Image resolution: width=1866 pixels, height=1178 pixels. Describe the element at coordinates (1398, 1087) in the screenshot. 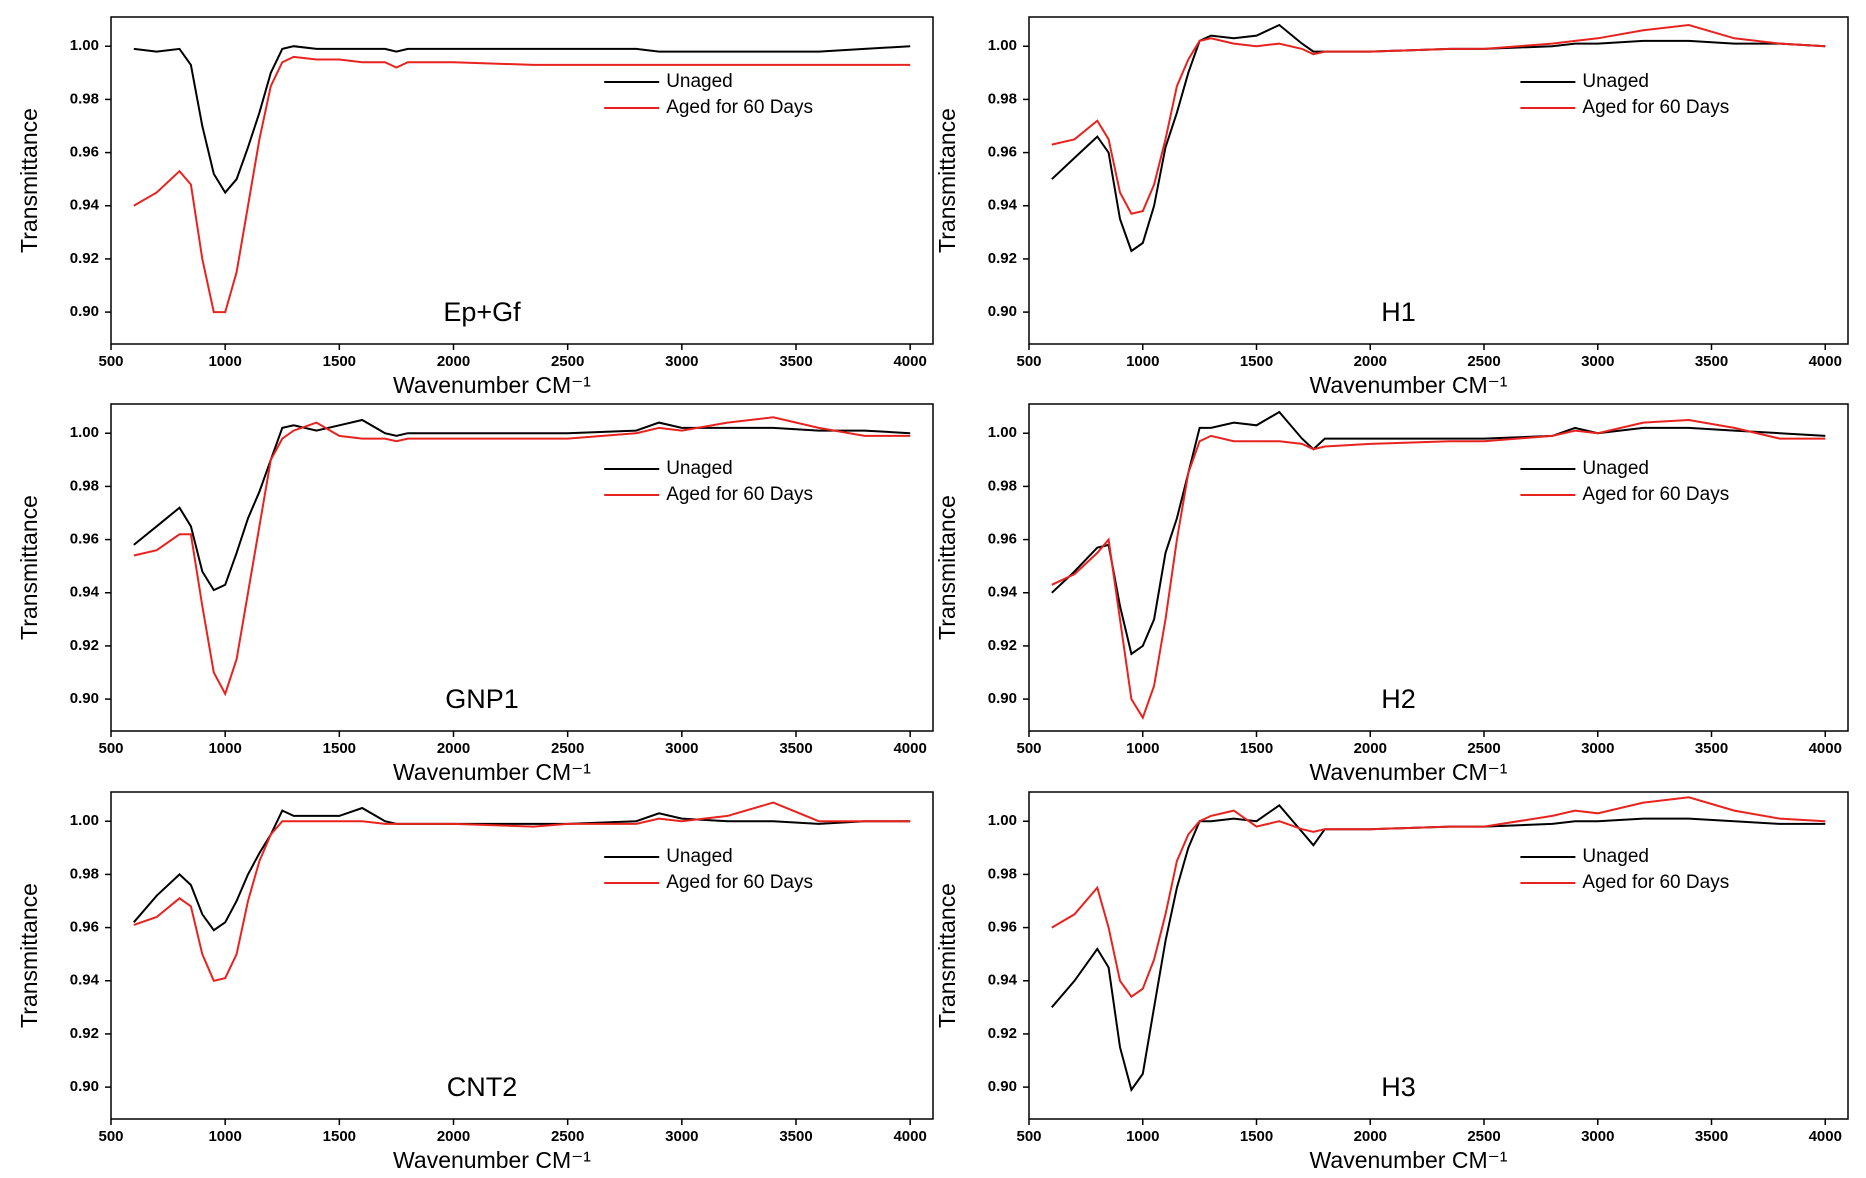

I see `panel-title: H3` at that location.